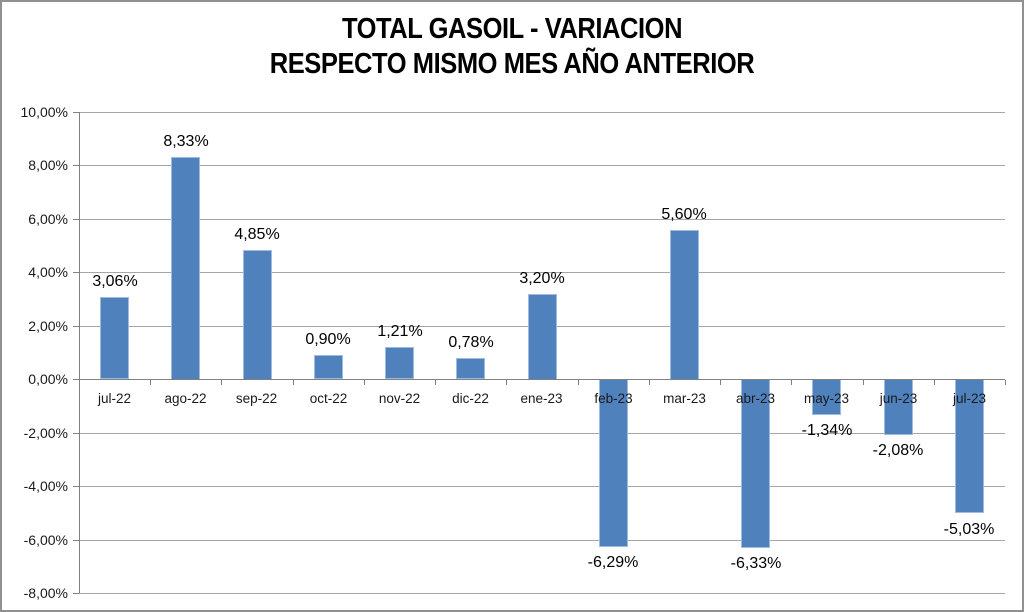 The width and height of the screenshot is (1024, 612). Describe the element at coordinates (542, 379) in the screenshot. I see `x-axis-line` at that location.